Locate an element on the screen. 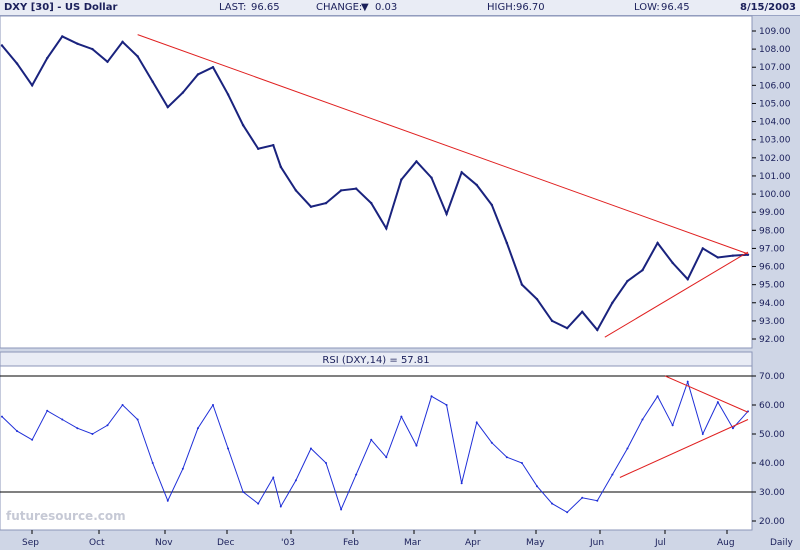 This screenshot has width=800, height=550. x-tick-label: Mar is located at coordinates (412, 543).